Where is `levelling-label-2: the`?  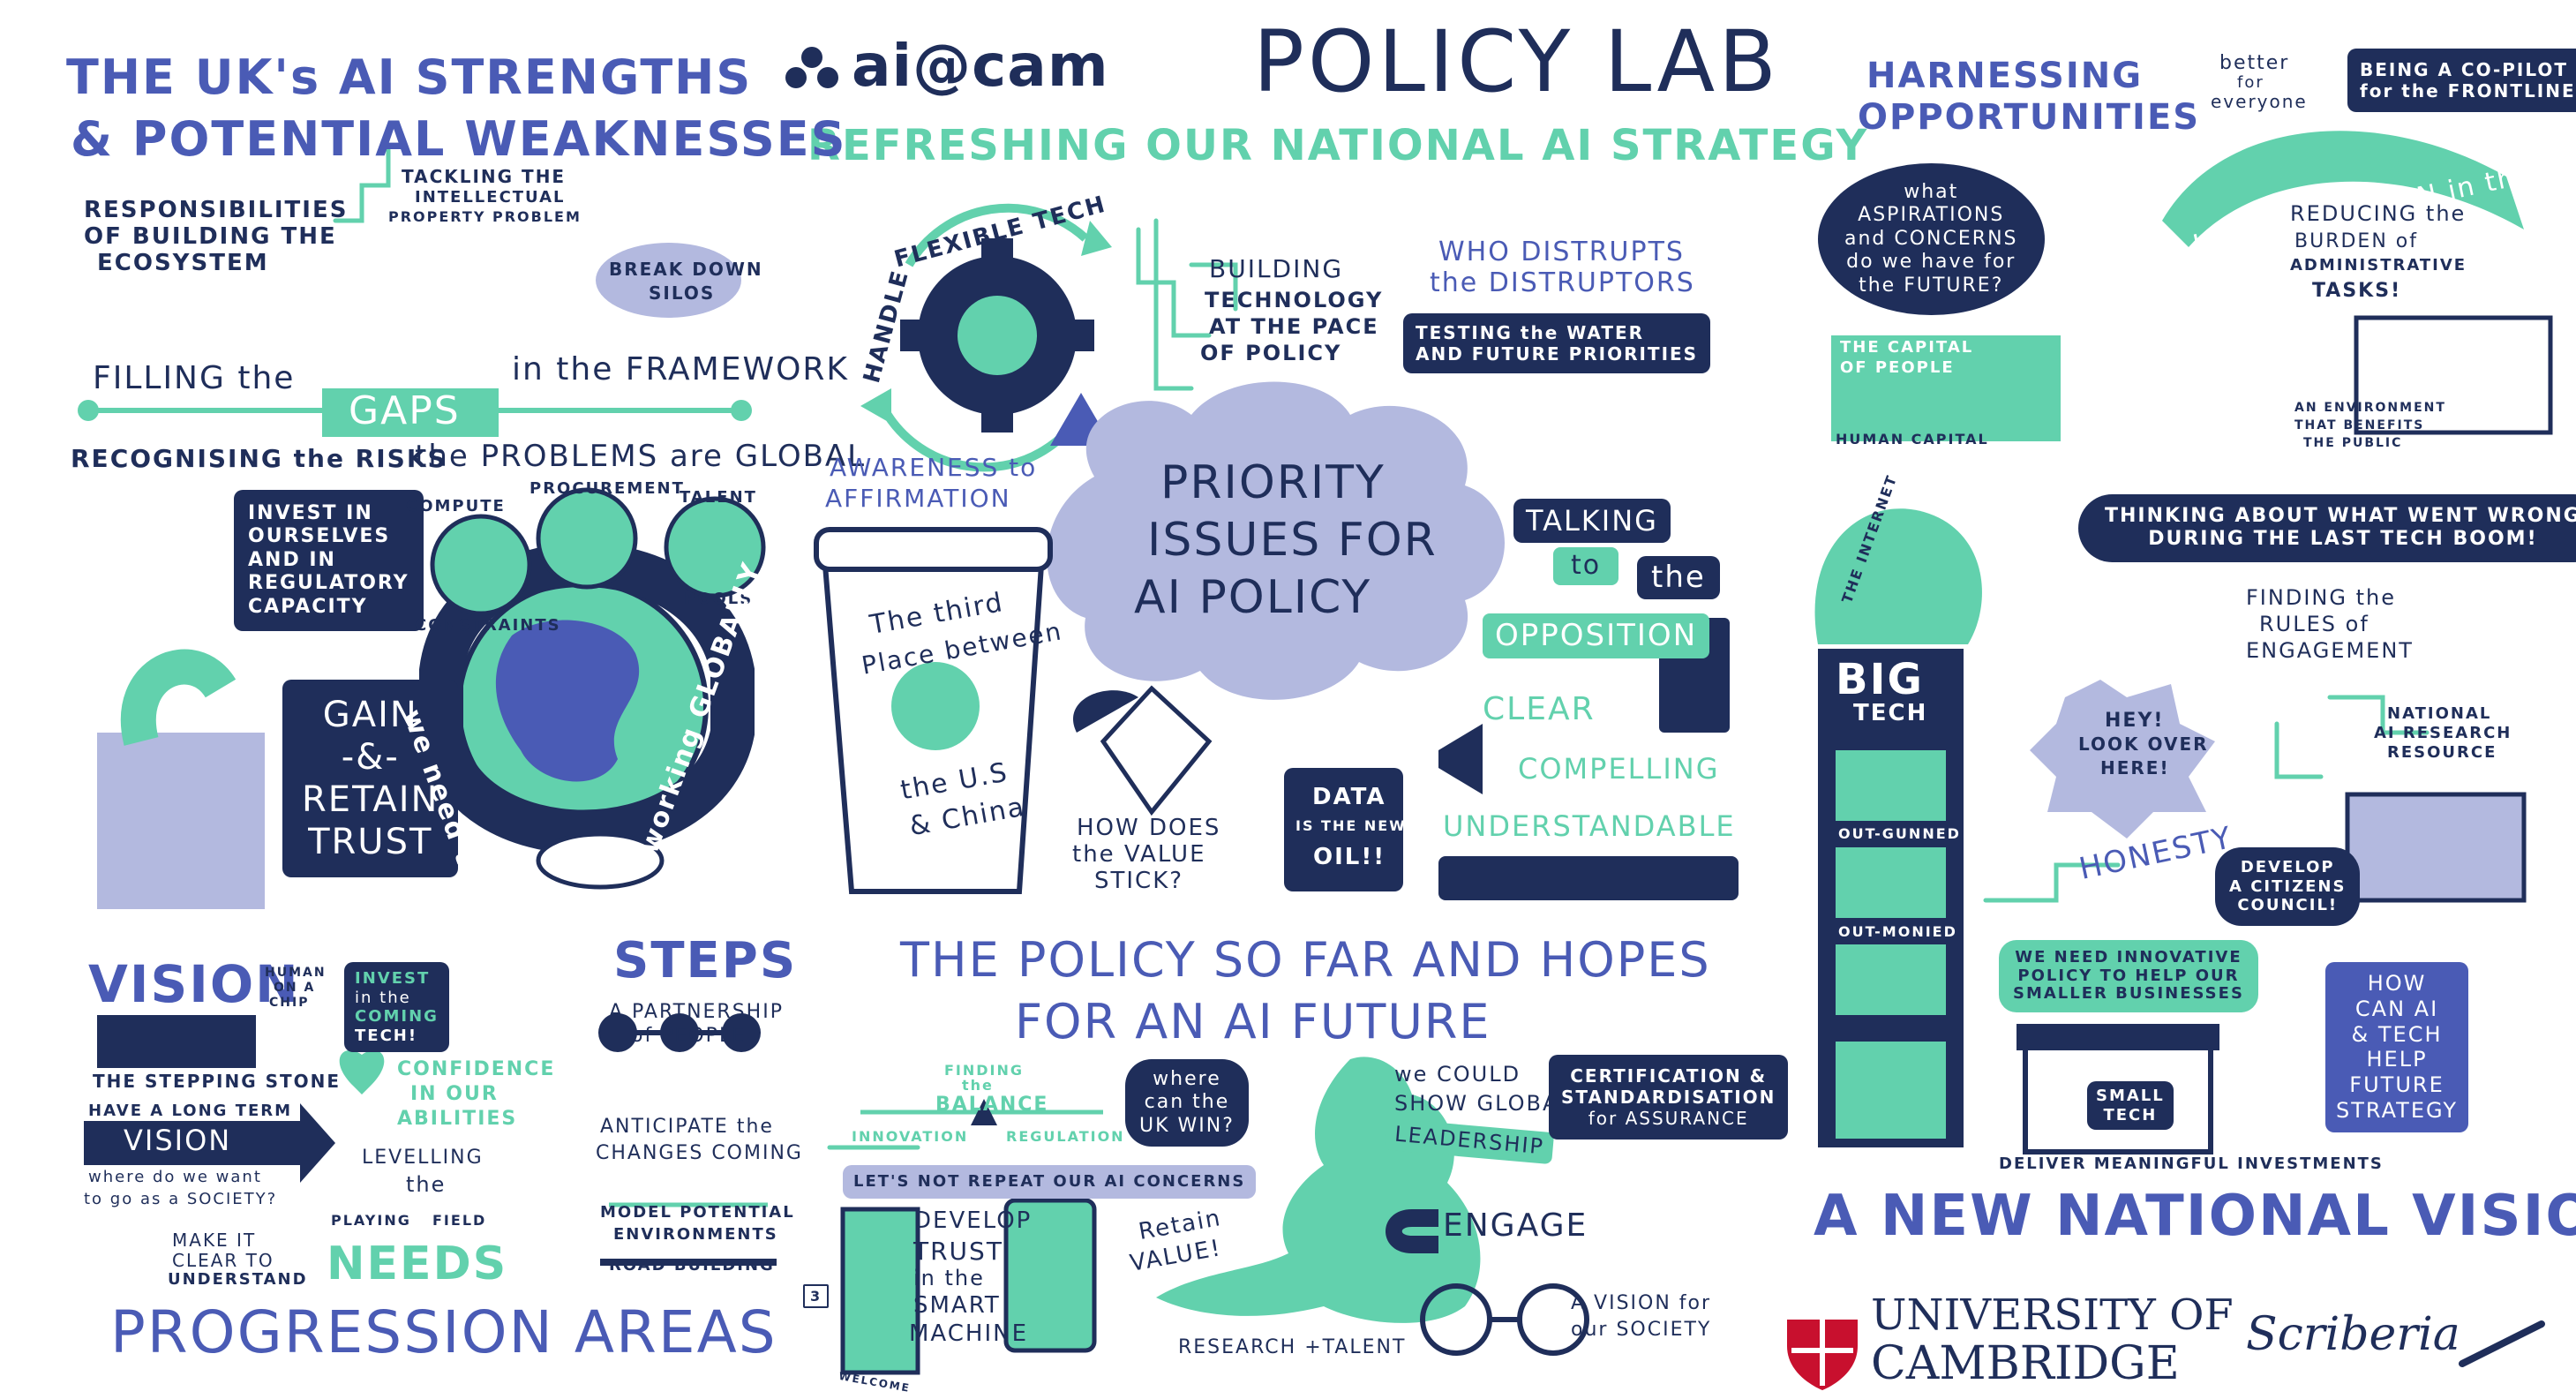
levelling-label-2: the is located at coordinates (426, 1184).